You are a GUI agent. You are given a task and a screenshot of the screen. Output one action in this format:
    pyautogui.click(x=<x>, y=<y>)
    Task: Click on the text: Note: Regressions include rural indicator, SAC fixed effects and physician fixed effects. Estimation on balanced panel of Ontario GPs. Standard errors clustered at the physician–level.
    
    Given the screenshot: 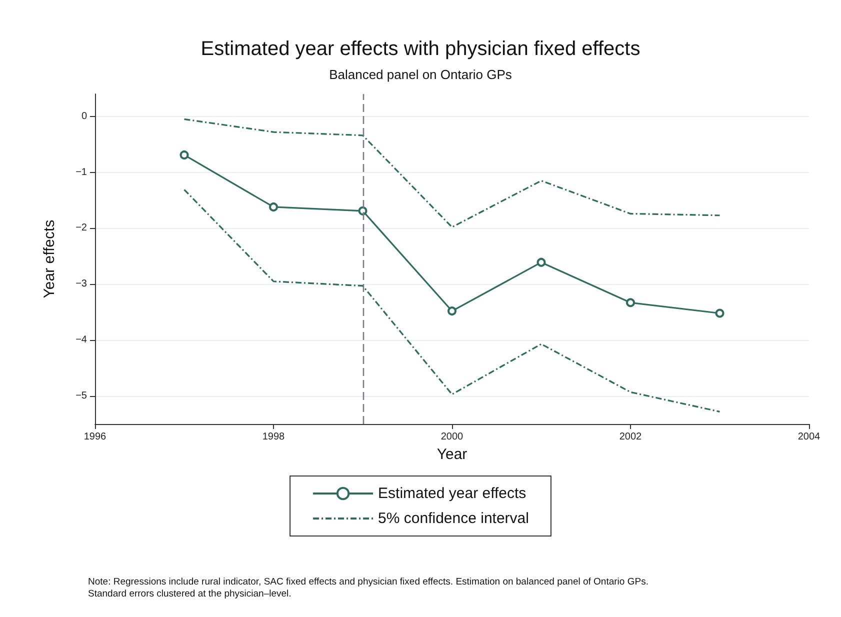 What is the action you would take?
    pyautogui.click(x=368, y=588)
    